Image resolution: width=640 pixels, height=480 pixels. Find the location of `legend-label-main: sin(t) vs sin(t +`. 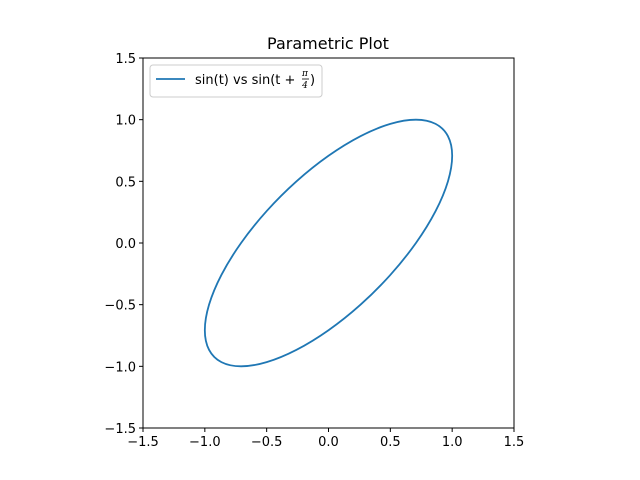

legend-label-main: sin(t) vs sin(t + is located at coordinates (245, 80).